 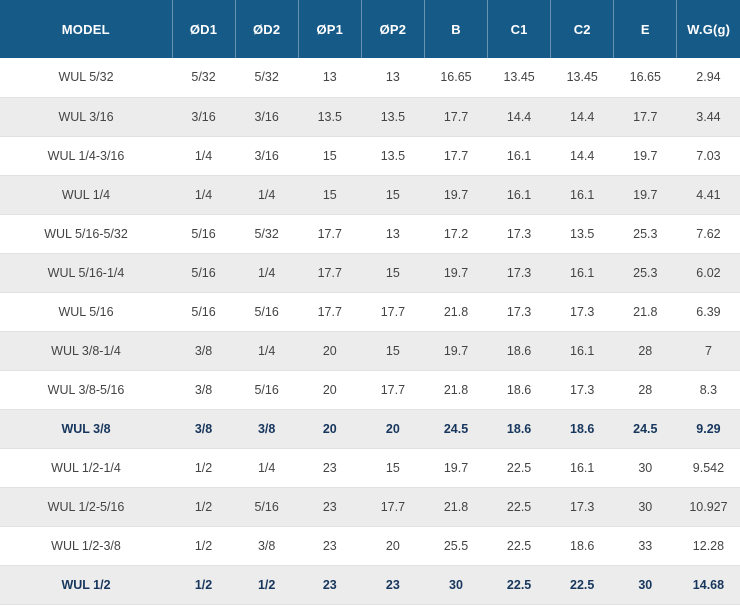 What do you see at coordinates (708, 507) in the screenshot?
I see `value-cell: 10.927` at bounding box center [708, 507].